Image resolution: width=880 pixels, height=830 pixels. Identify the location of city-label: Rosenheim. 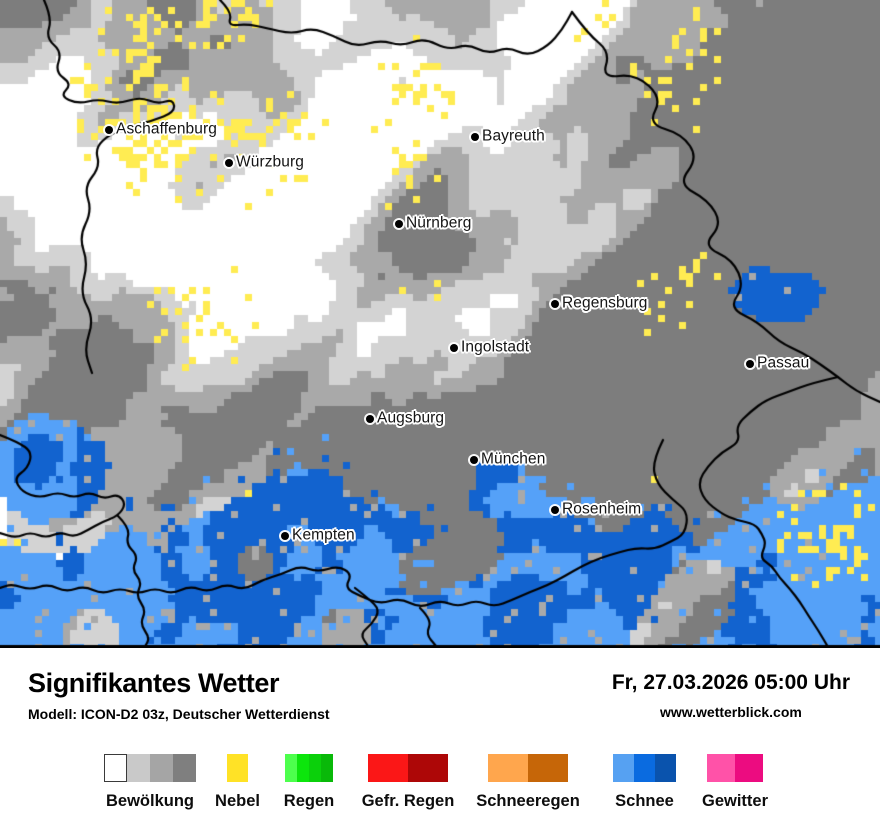
(602, 509).